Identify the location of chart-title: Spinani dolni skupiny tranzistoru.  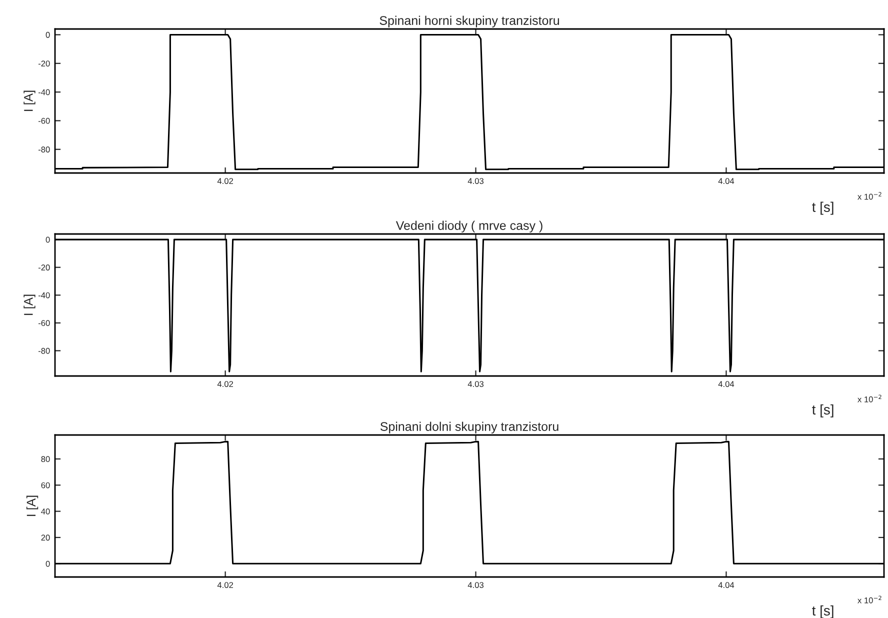
(469, 428).